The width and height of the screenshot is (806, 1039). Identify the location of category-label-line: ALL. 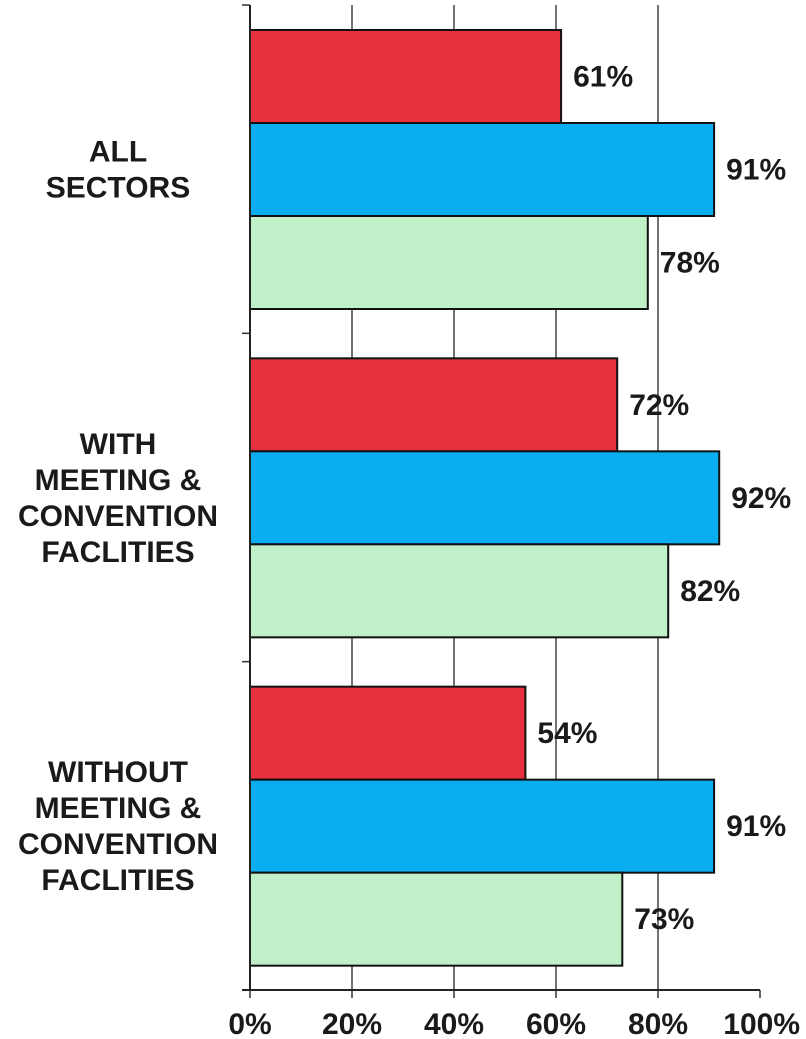
(118, 152).